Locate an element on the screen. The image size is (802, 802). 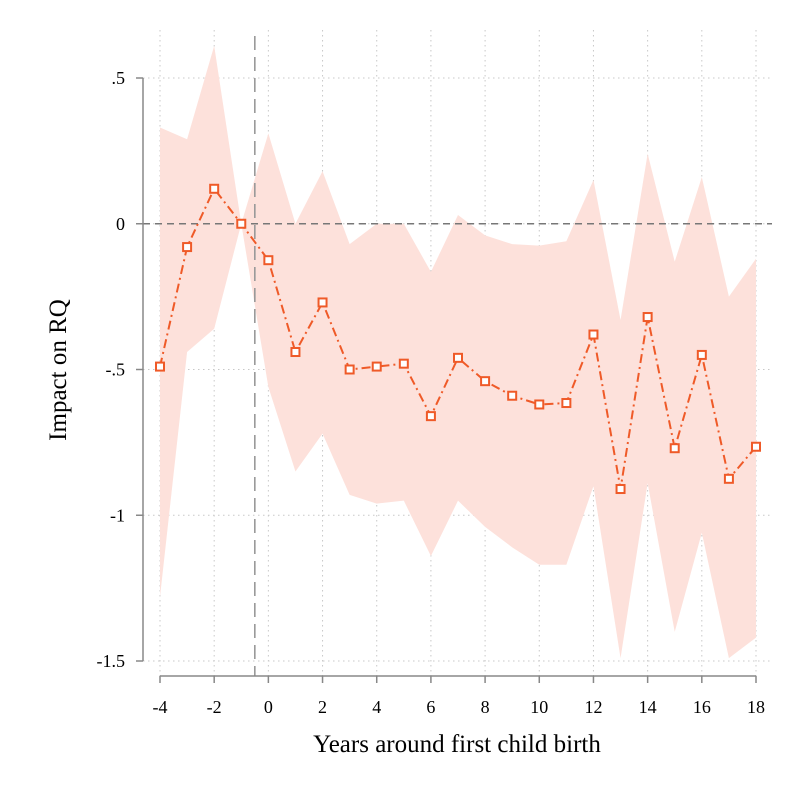
x-tick-label: 0 is located at coordinates (268, 707).